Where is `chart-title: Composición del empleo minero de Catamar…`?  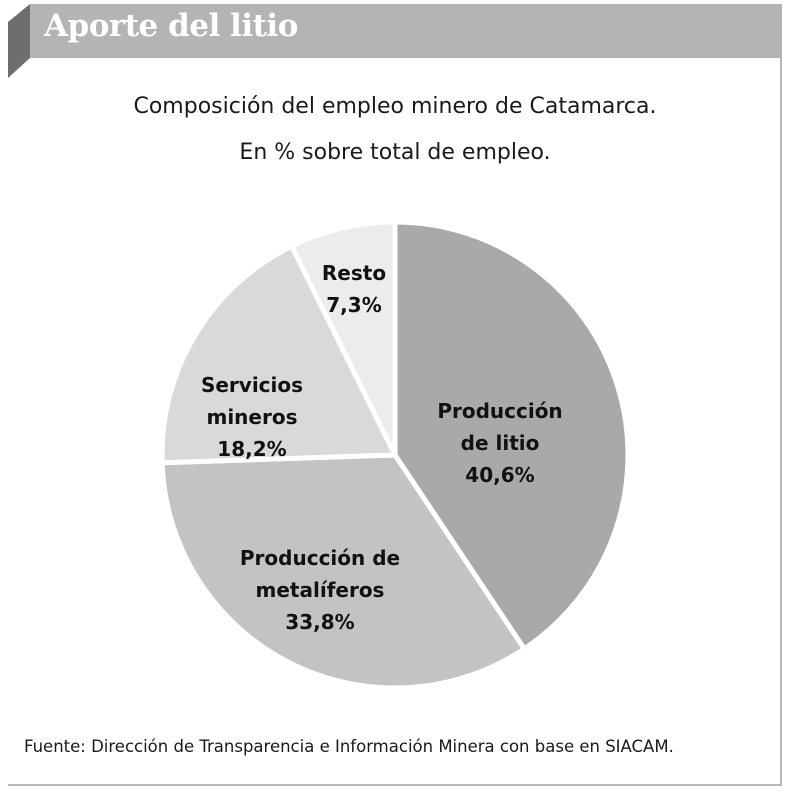
chart-title: Composición del empleo minero de Catamar… is located at coordinates (395, 106).